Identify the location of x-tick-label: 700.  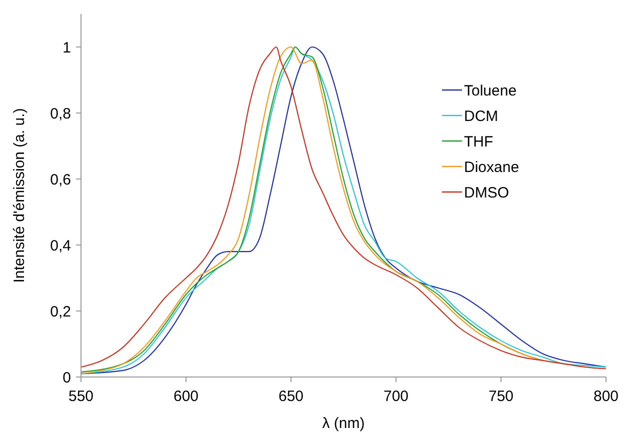
(396, 396).